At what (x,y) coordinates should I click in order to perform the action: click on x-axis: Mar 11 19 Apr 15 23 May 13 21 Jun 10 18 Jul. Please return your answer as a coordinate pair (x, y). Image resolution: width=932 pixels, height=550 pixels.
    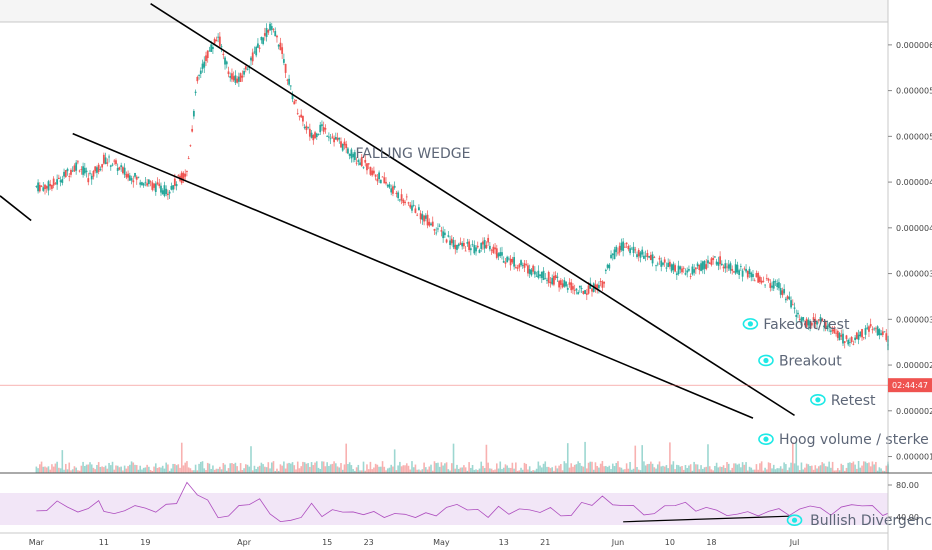
    Looking at the image, I should click on (414, 542).